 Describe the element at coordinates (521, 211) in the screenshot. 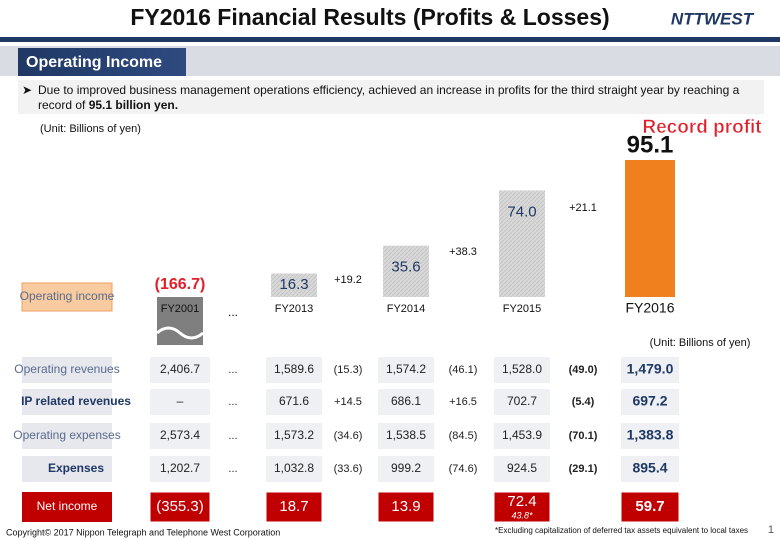

I see `value-label: 74.0` at that location.